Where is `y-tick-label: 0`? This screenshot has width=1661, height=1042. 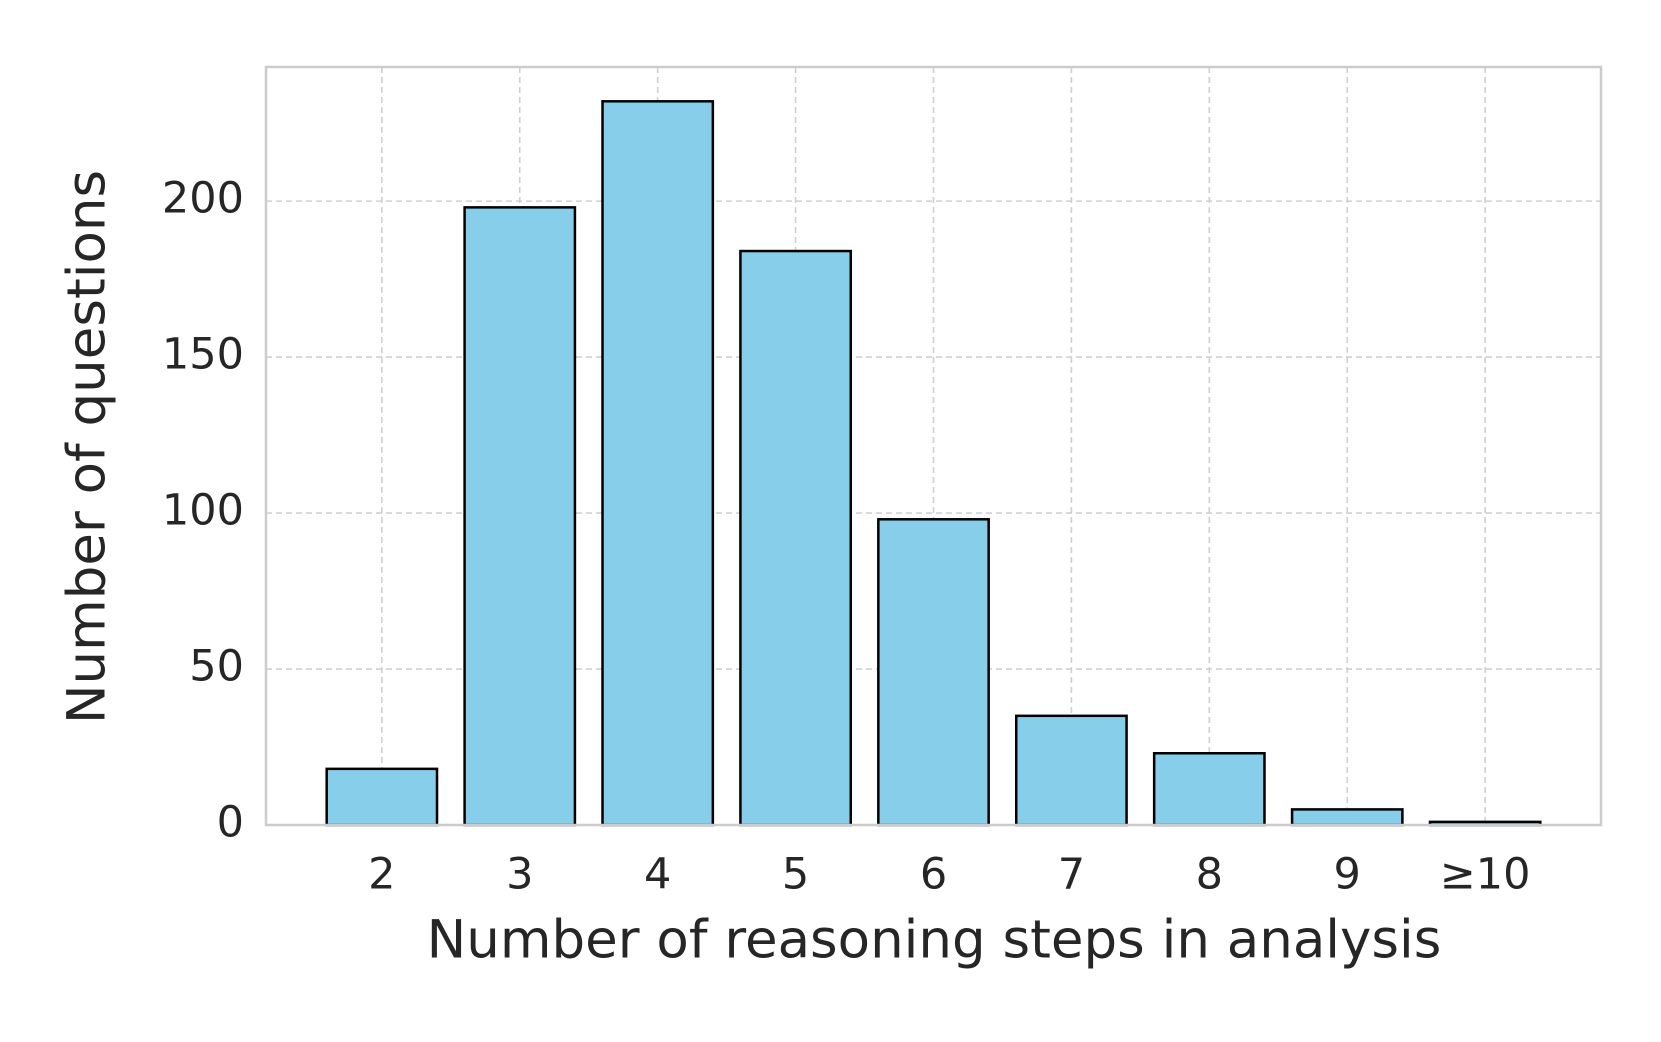
y-tick-label: 0 is located at coordinates (230, 823).